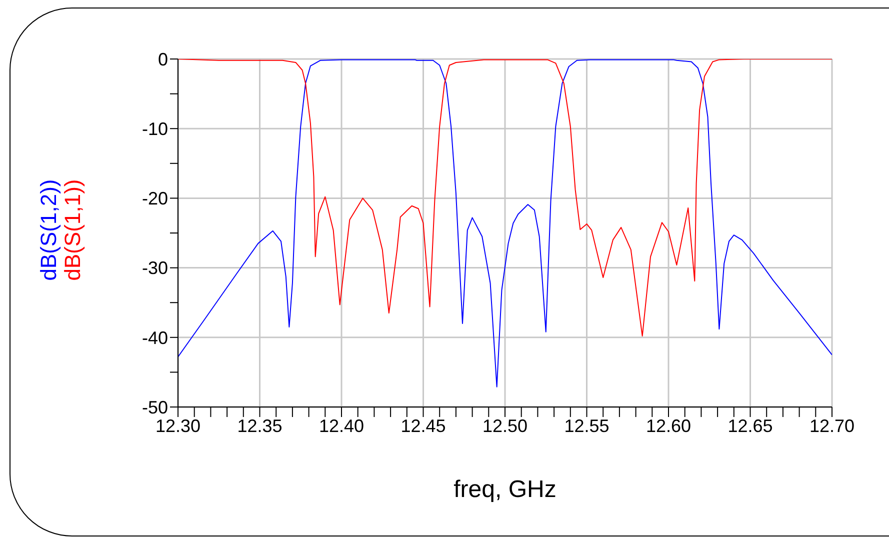 This screenshot has width=889, height=542. Describe the element at coordinates (587, 426) in the screenshot. I see `x-tick-label: 12.55` at that location.